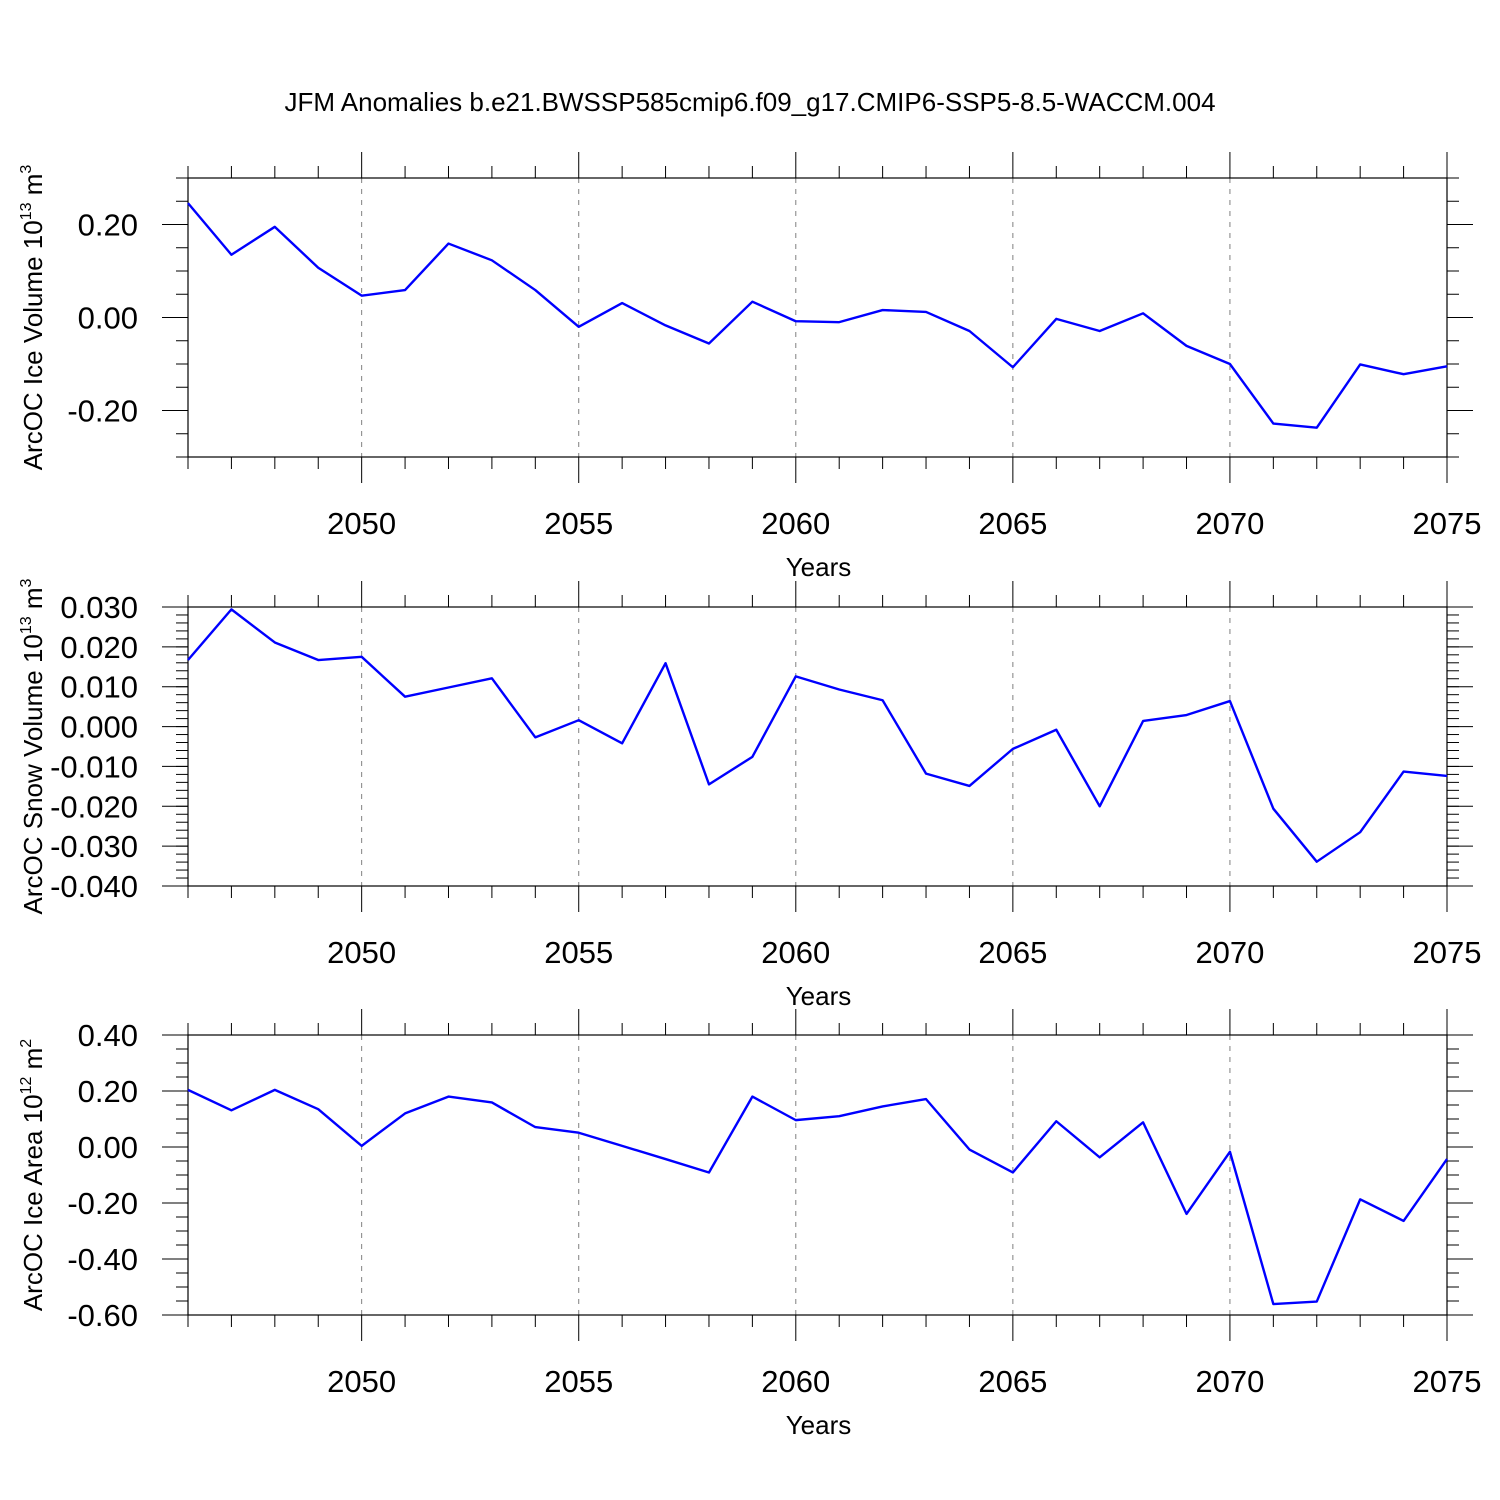 The width and height of the screenshot is (1500, 1500). I want to click on y-tick-label: -0.040, so click(94, 886).